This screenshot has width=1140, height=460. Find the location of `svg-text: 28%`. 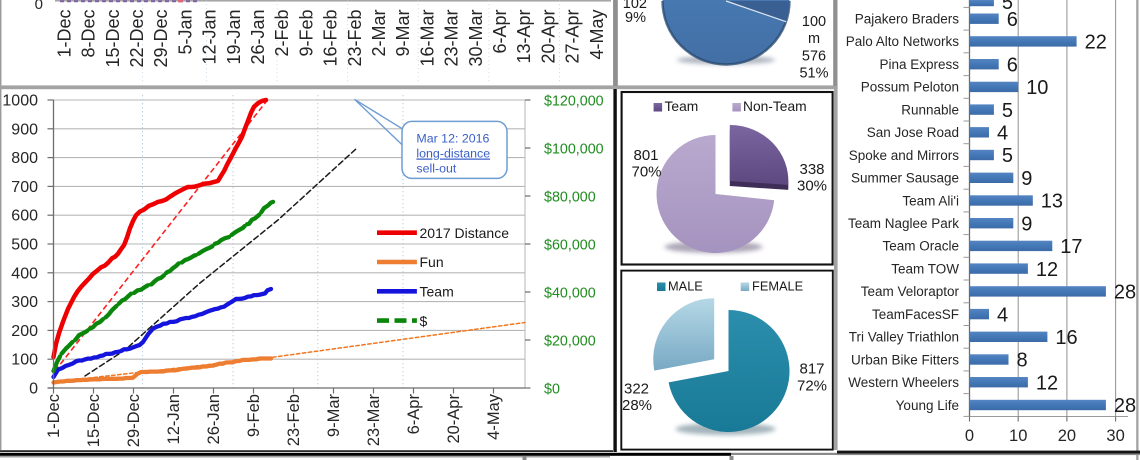

svg-text: 28% is located at coordinates (637, 405).